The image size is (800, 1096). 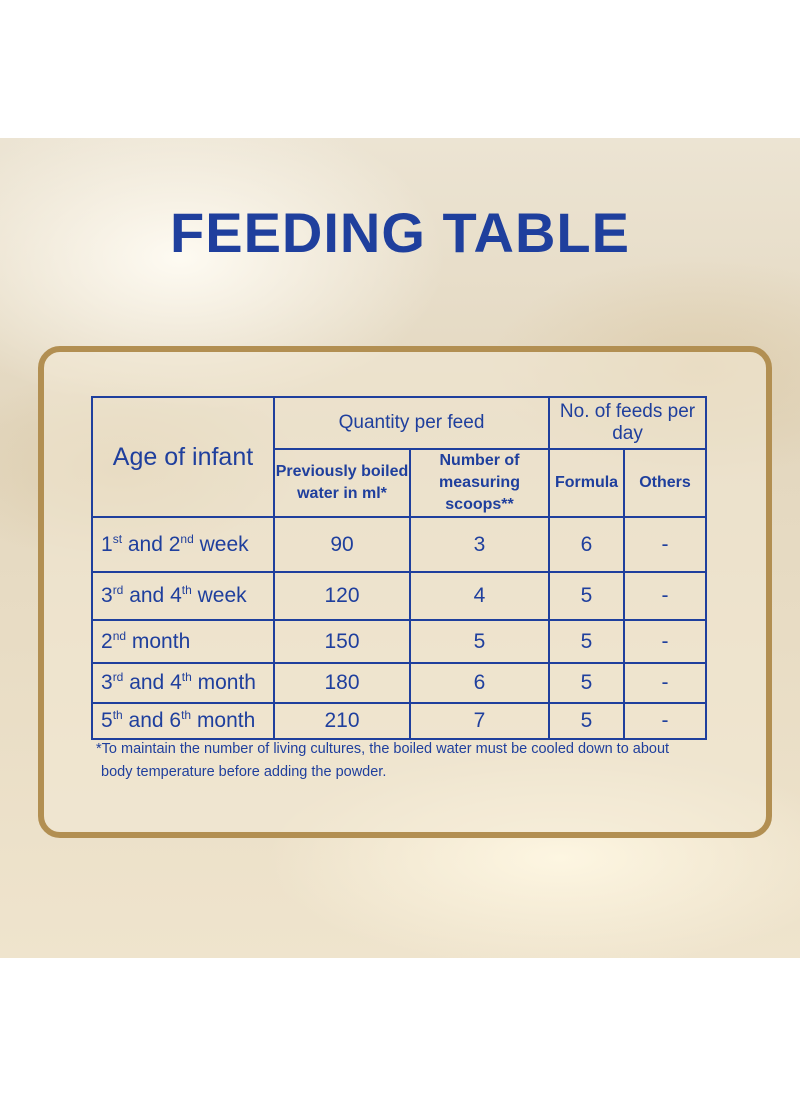 What do you see at coordinates (342, 544) in the screenshot?
I see `water-cell: 90` at bounding box center [342, 544].